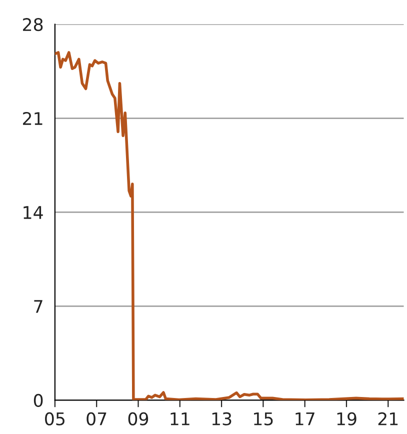 This screenshot has height=434, width=407. I want to click on y-tick-label: 28, so click(33, 25).